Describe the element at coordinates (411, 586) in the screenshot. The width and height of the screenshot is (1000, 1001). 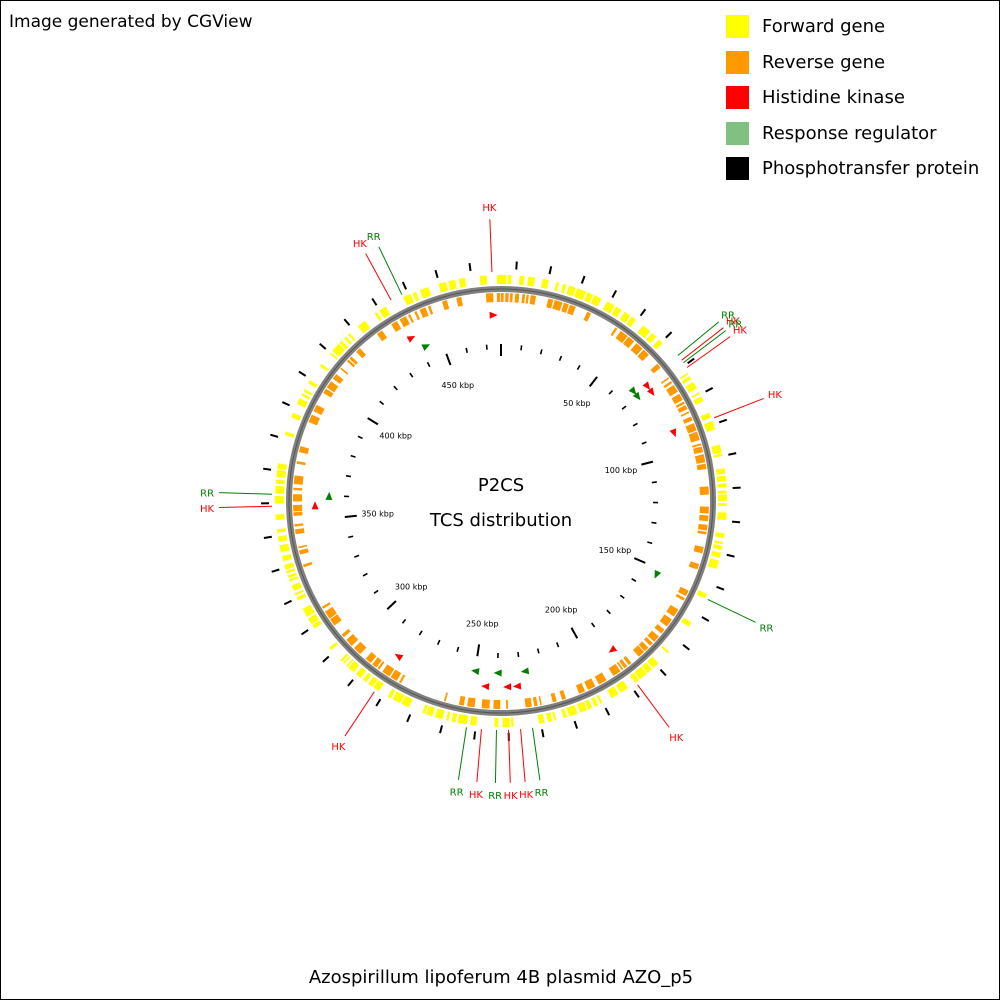
I see `tick-label: 300 kbp` at that location.